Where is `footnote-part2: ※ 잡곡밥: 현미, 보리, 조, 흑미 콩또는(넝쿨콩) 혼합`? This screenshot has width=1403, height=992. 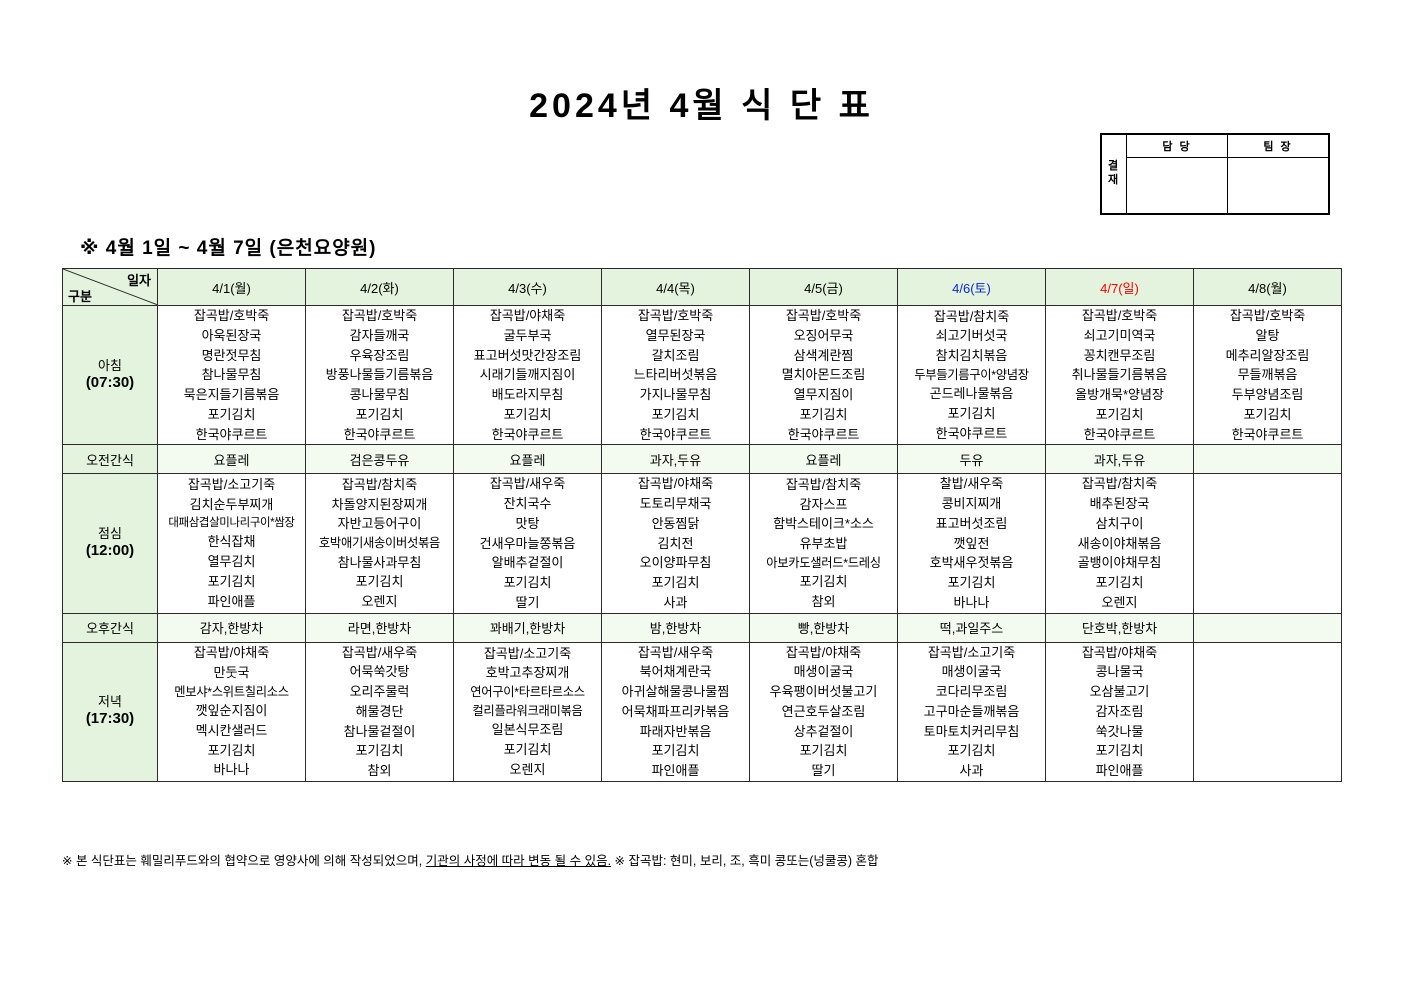 footnote-part2: ※ 잡곡밥: 현미, 보리, 조, 흑미 콩또는(넝쿨콩) 혼합 is located at coordinates (745, 861).